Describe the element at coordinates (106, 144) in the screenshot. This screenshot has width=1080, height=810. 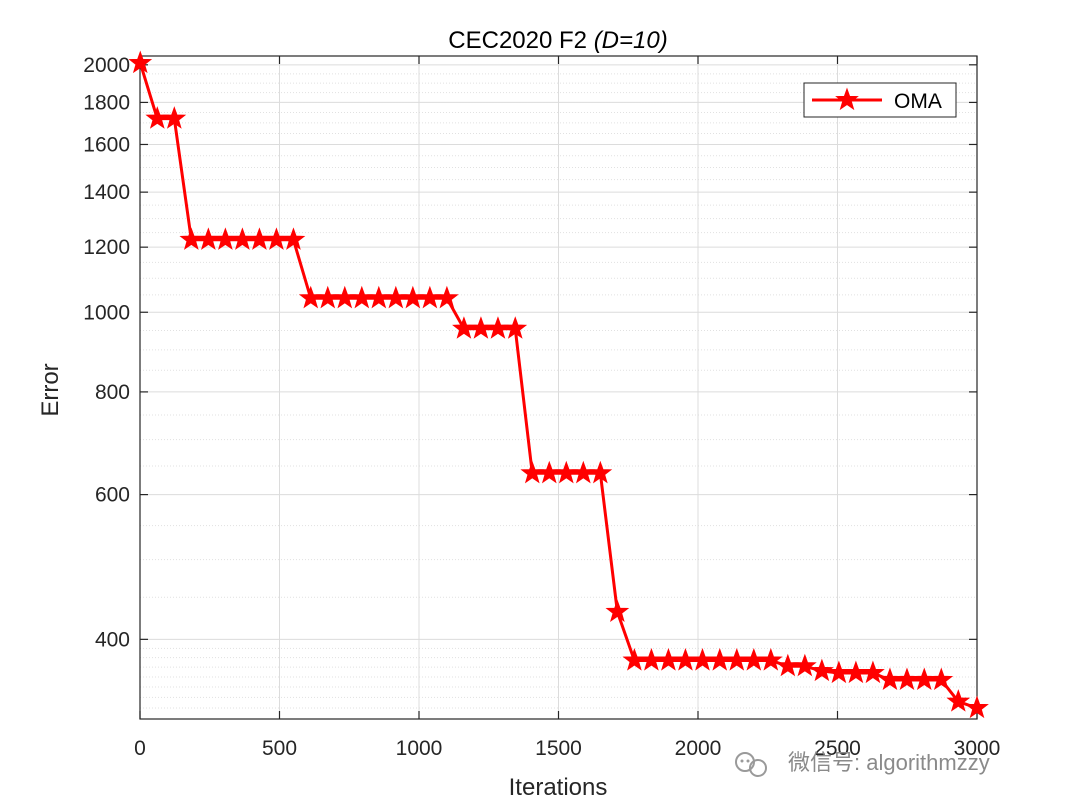
I see `y-tick-label: 1600` at that location.